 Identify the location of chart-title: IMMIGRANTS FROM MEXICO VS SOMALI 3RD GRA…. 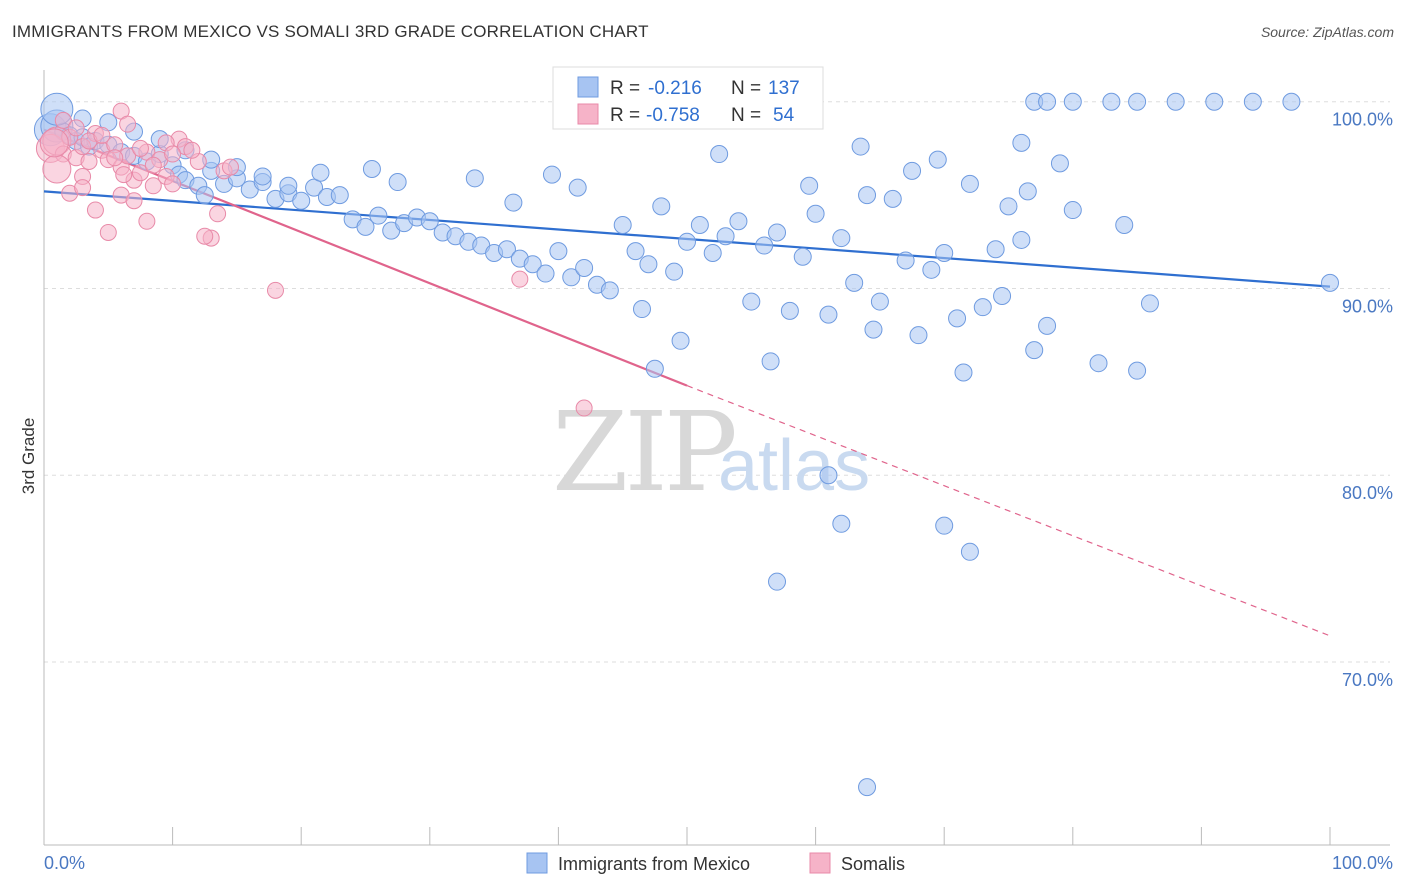
(330, 31).